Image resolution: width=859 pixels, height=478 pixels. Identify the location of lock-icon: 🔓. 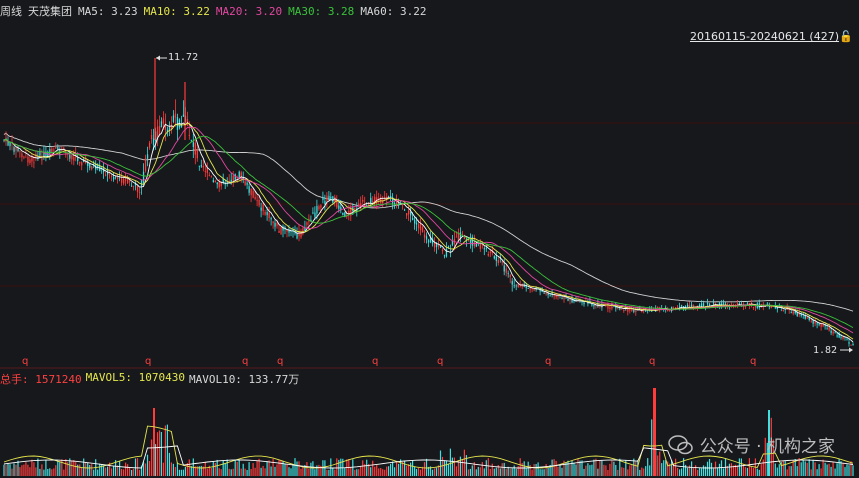
(846, 36).